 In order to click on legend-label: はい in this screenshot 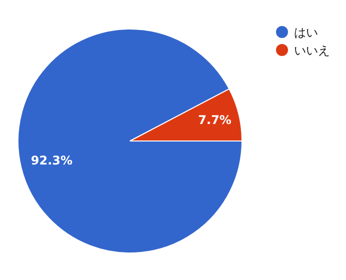, I will do `click(306, 33)`.